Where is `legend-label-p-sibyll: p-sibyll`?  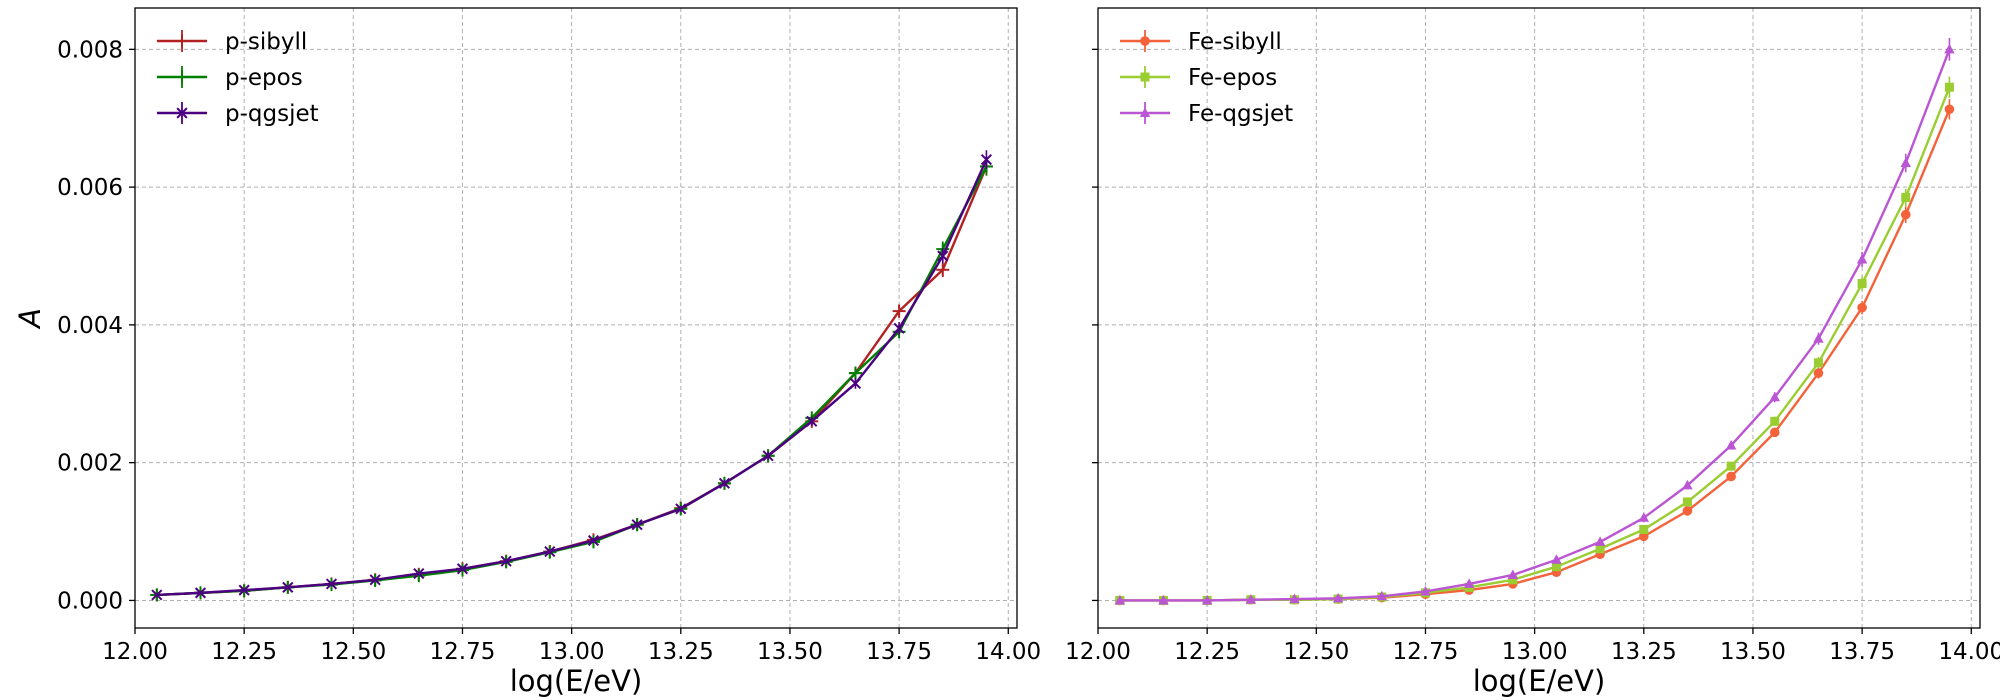
legend-label-p-sibyll: p-sibyll is located at coordinates (266, 42).